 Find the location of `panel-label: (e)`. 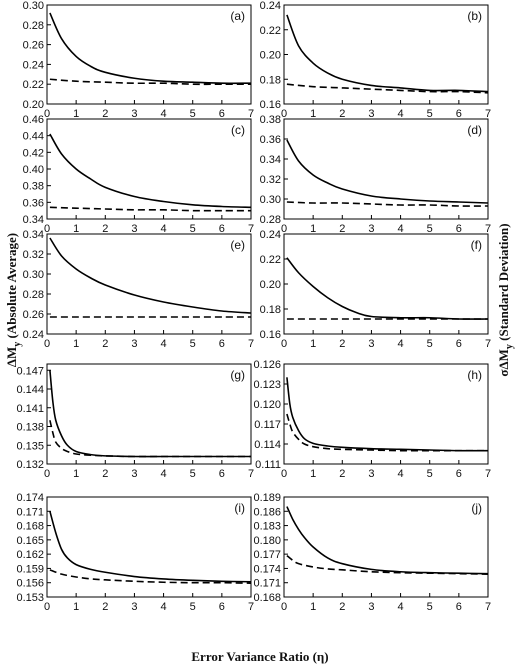

panel-label: (e) is located at coordinates (237, 245).